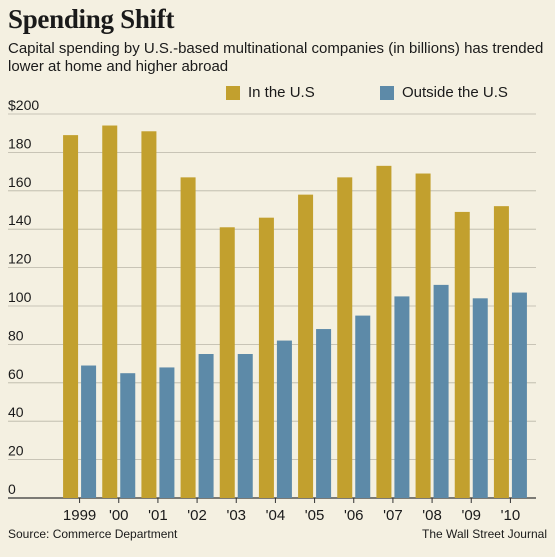  Describe the element at coordinates (233, 92) in the screenshot. I see `legend-swatch-us` at that location.